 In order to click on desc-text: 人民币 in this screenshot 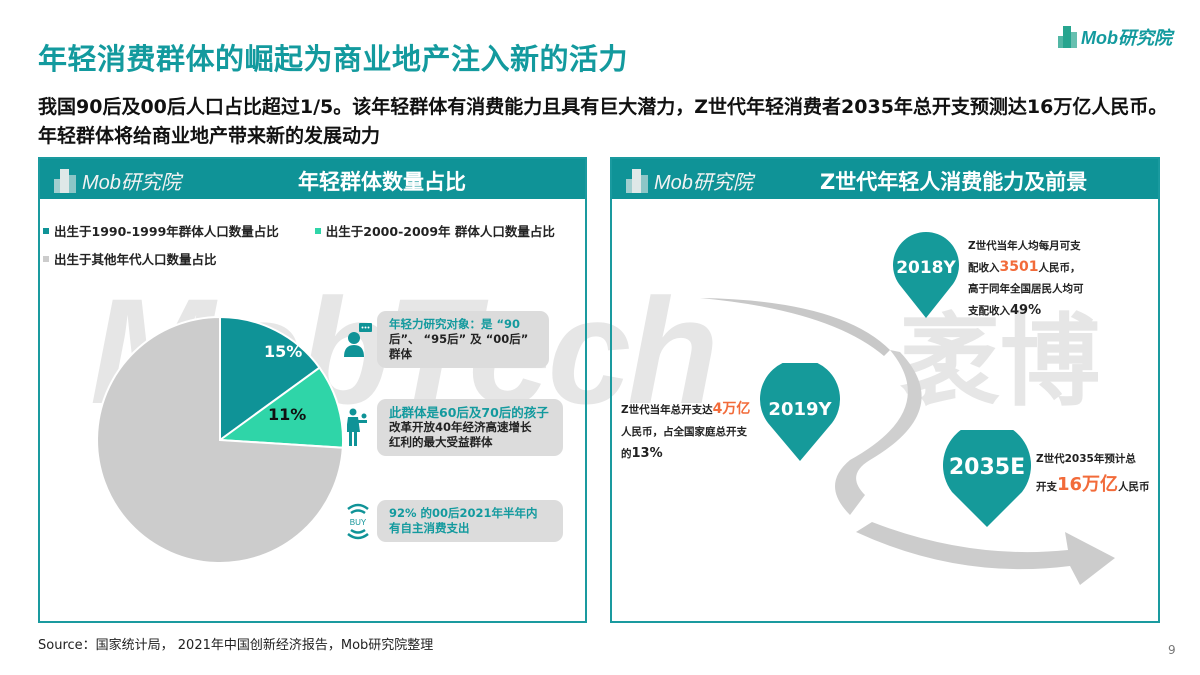, I will do `click(1134, 487)`.